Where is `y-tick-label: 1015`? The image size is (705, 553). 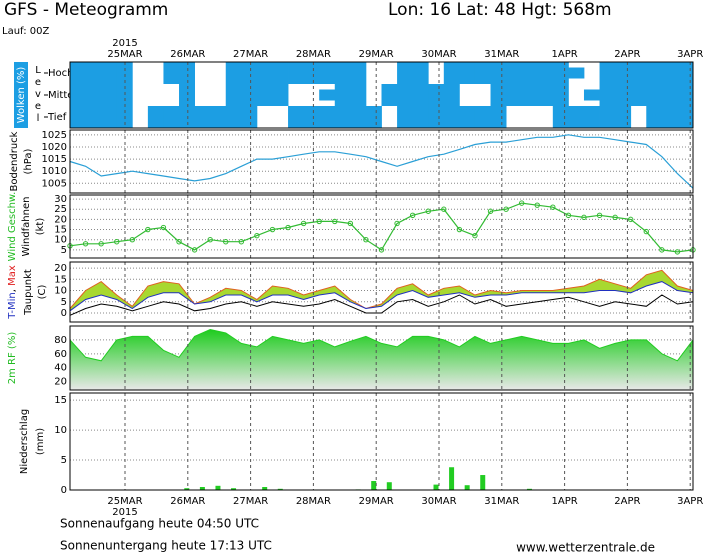
y-tick-label: 1015 is located at coordinates (54, 159).